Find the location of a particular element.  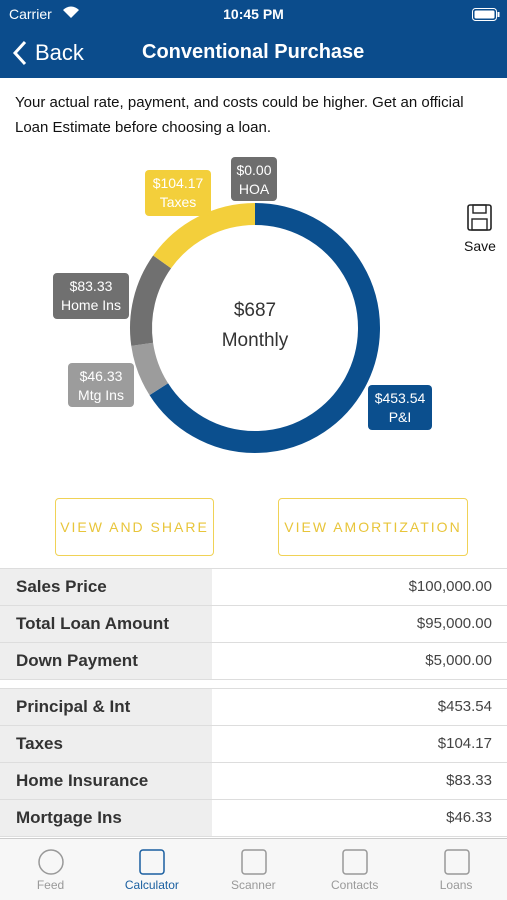

category-label: HOA is located at coordinates (254, 189).